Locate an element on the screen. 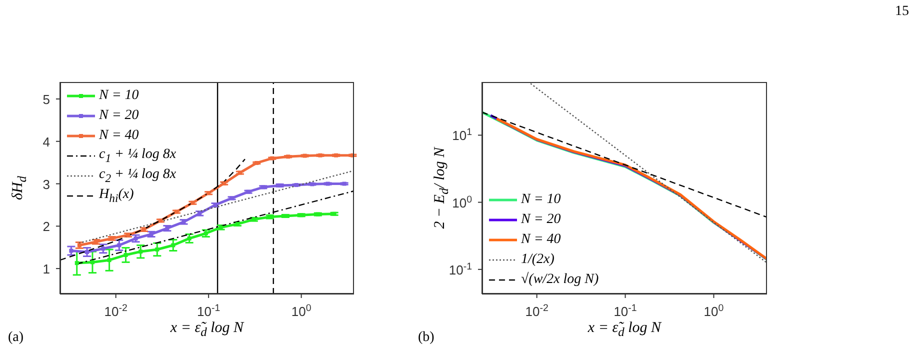  y-tick-label: 10$^{-1}$ is located at coordinates (460, 269).